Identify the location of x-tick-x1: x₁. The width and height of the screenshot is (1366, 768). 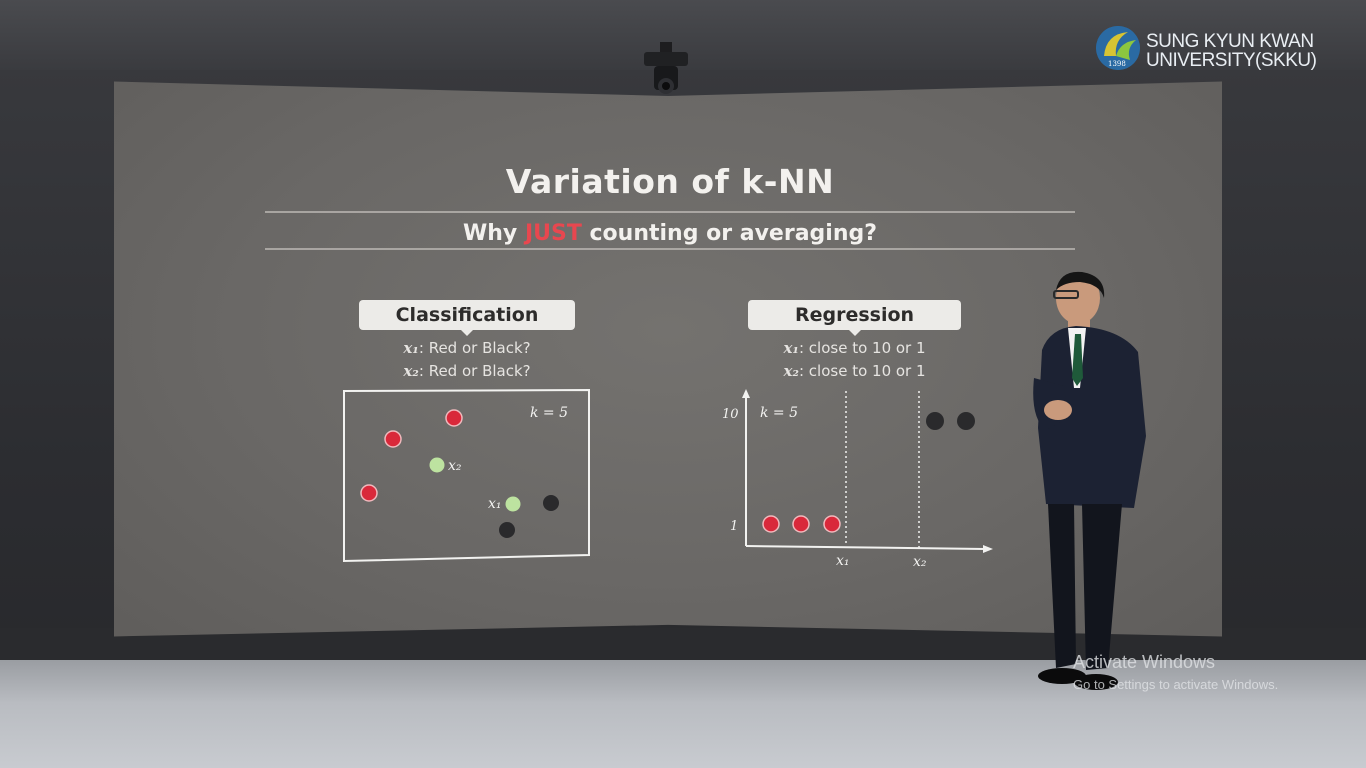
(843, 561).